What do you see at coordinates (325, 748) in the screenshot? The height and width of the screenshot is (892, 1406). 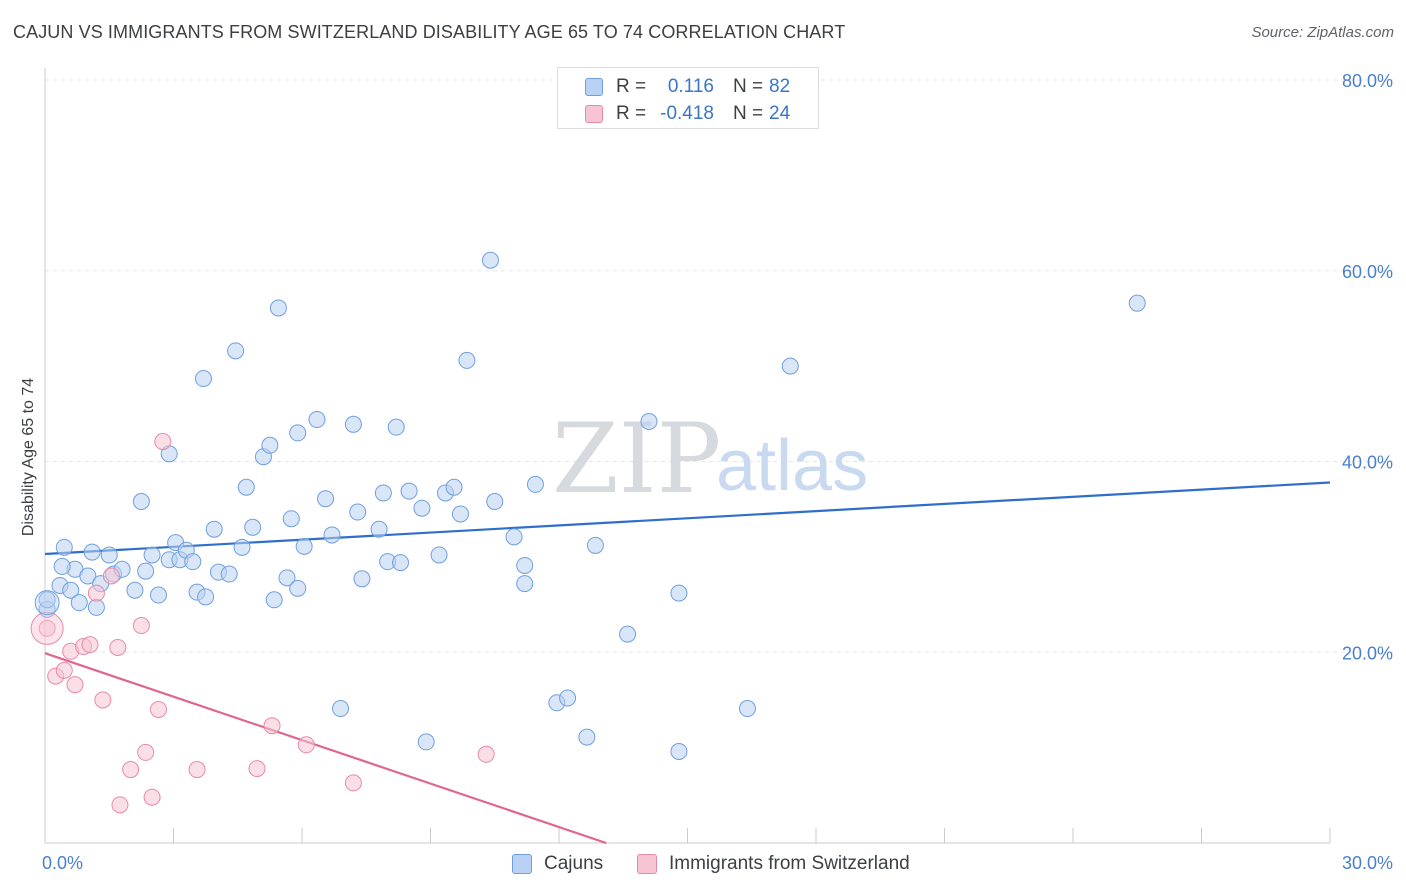 I see `trendline-switzerland` at bounding box center [325, 748].